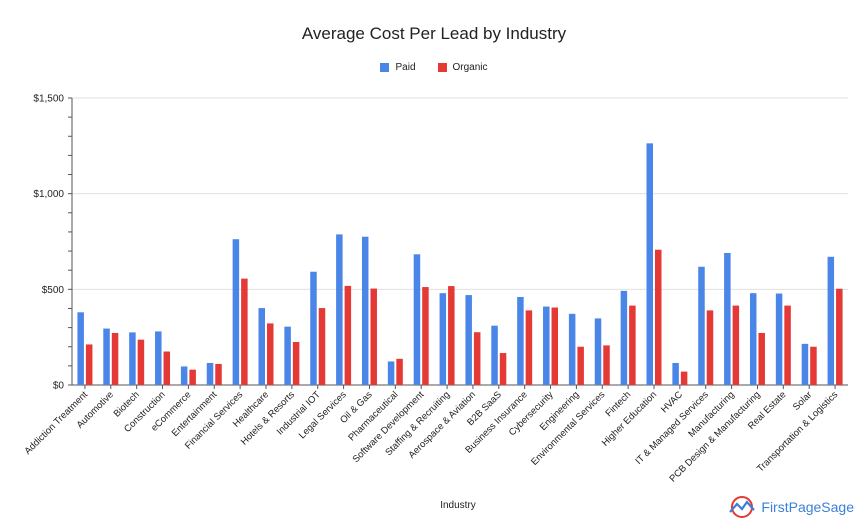 The image size is (868, 524). What do you see at coordinates (53, 290) in the screenshot?
I see `y-tick-label: $500` at bounding box center [53, 290].